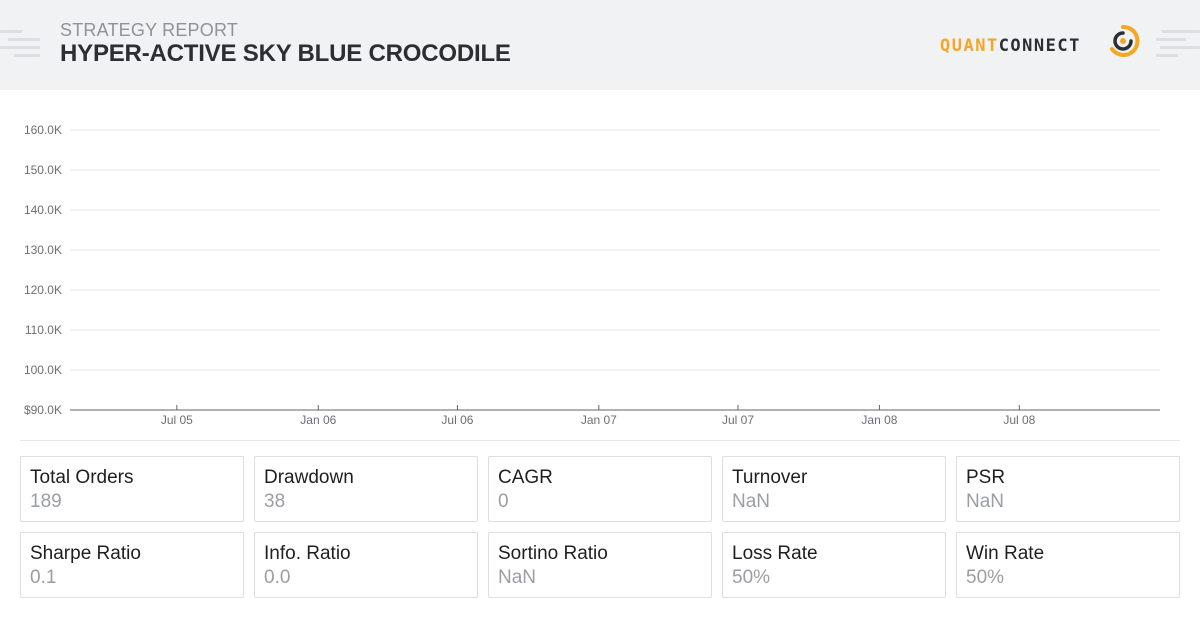 Image resolution: width=1200 pixels, height=632 pixels. I want to click on metric-label: Sortino Ratio, so click(553, 553).